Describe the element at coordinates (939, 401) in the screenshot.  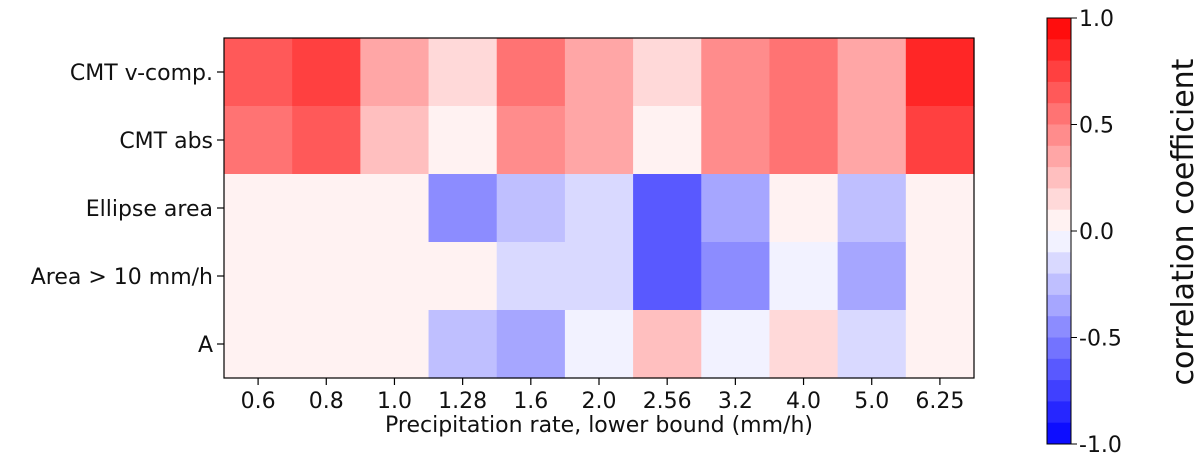
I see `x-tick-label: 6.25` at that location.